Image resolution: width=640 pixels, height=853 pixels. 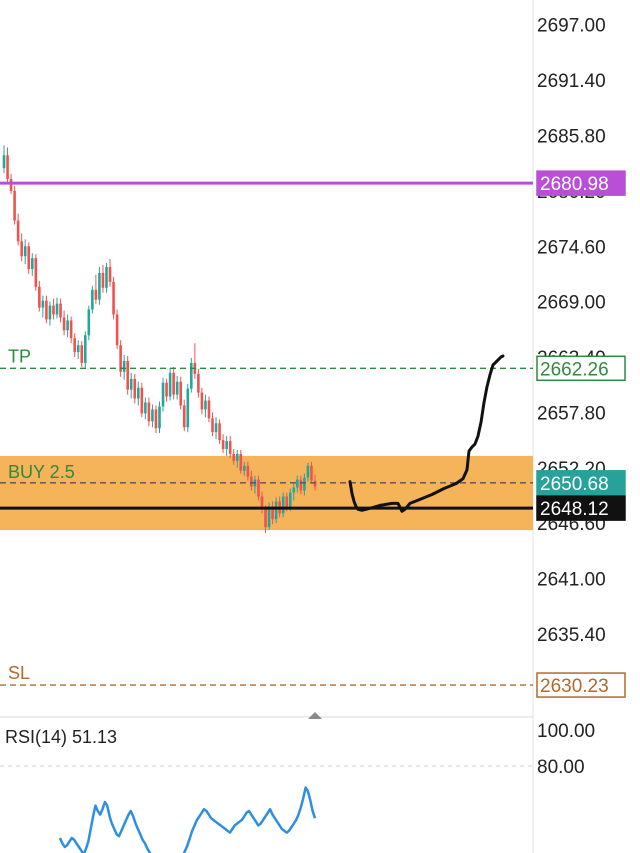 What do you see at coordinates (571, 580) in the screenshot?
I see `price-tick-label: 2641.00` at bounding box center [571, 580].